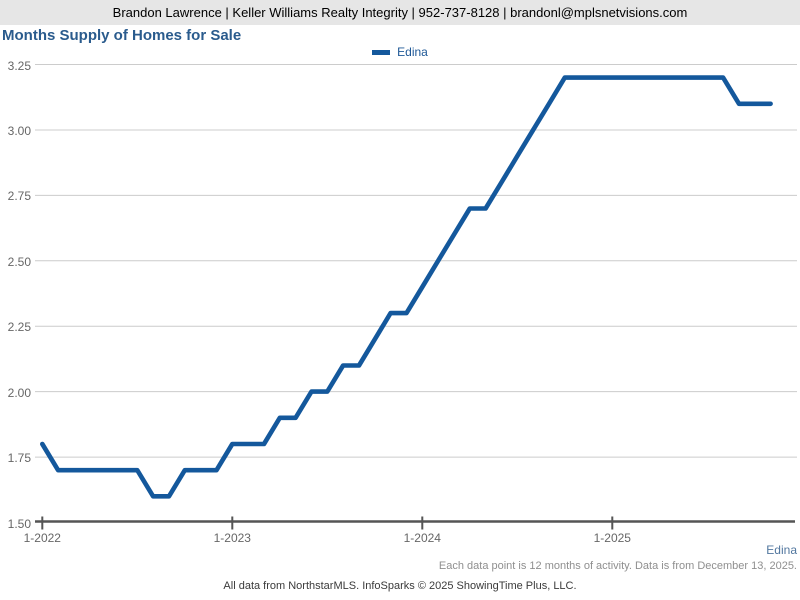 This screenshot has width=800, height=600. I want to click on y-axis-label: 1.50, so click(19, 523).